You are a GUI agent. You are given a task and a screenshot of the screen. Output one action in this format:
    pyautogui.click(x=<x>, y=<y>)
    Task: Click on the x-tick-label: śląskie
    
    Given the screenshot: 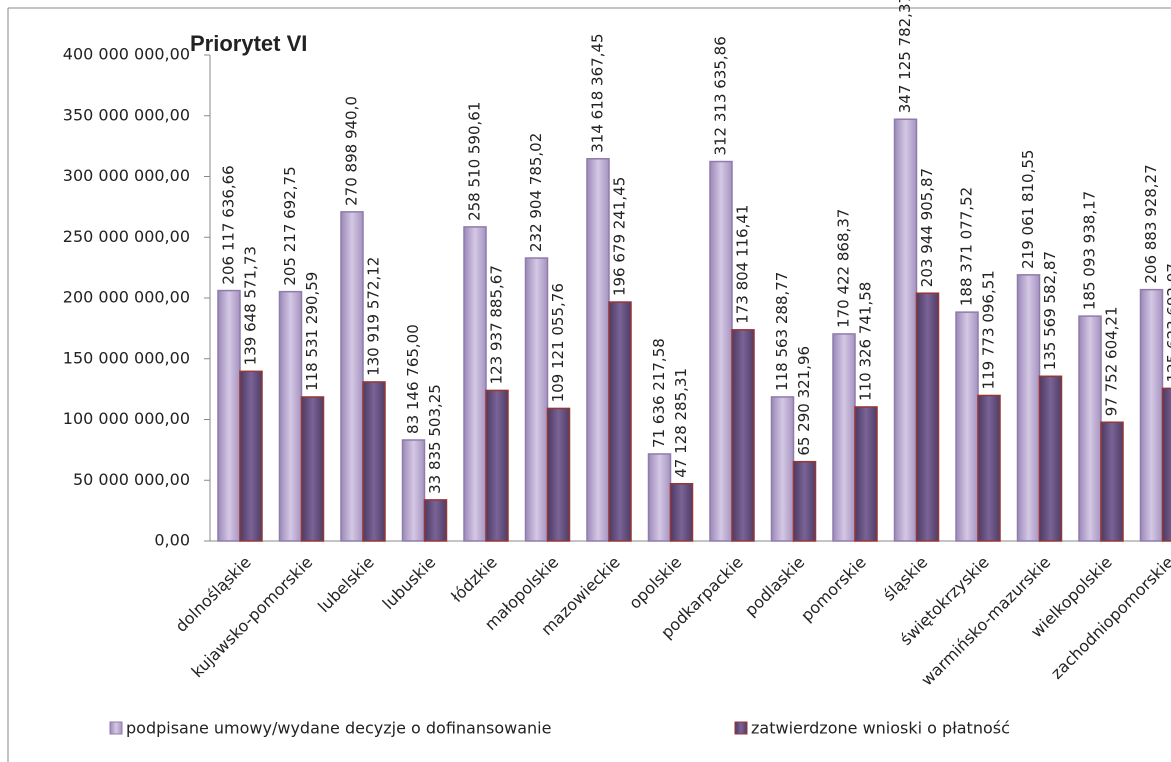 What is the action you would take?
    pyautogui.click(x=905, y=579)
    